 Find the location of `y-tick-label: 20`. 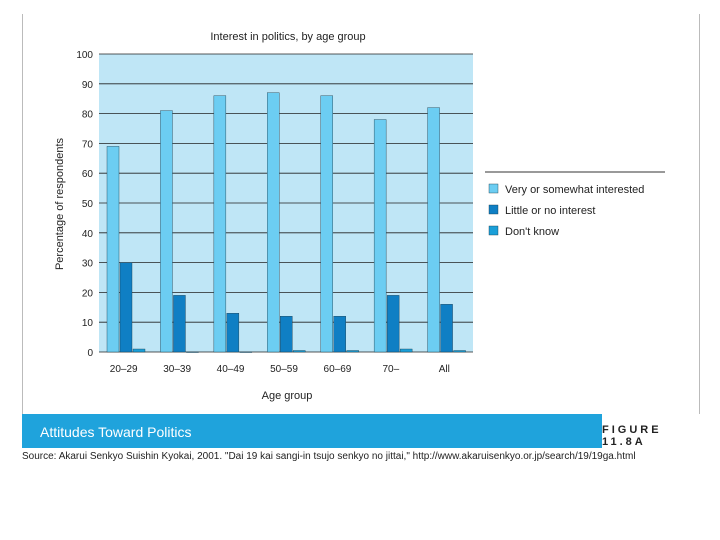

y-tick-label: 20 is located at coordinates (88, 293).